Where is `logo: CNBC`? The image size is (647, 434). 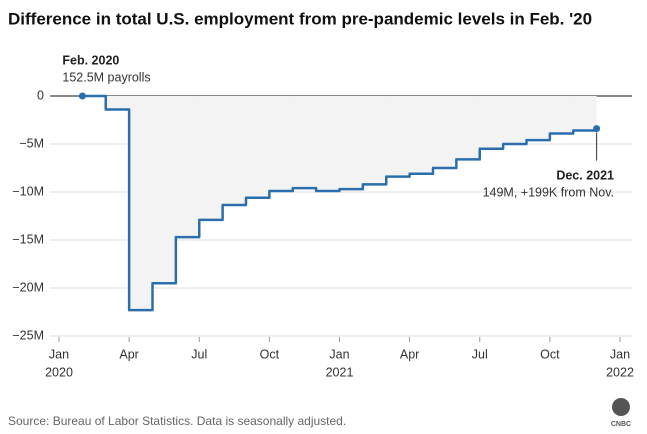
logo: CNBC is located at coordinates (621, 413).